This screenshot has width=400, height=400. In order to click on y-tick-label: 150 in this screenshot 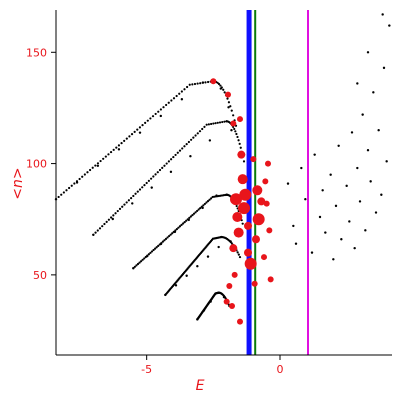, I will do `click(36, 52)`.